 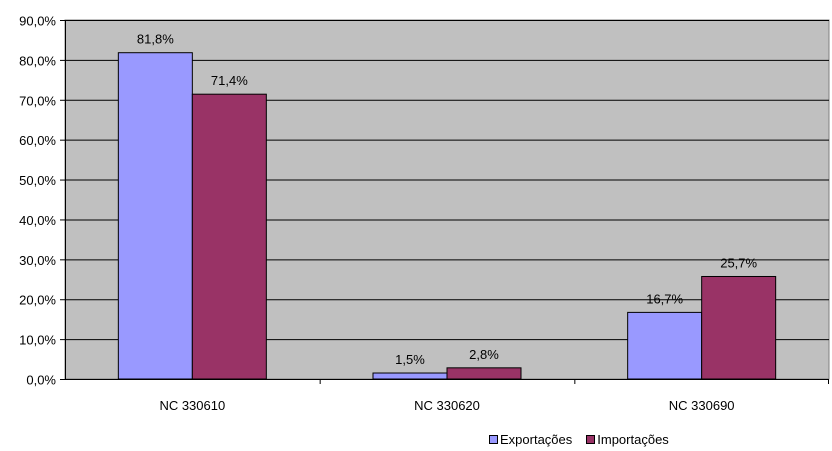 What do you see at coordinates (229, 80) in the screenshot?
I see `data-label: 71,4%` at bounding box center [229, 80].